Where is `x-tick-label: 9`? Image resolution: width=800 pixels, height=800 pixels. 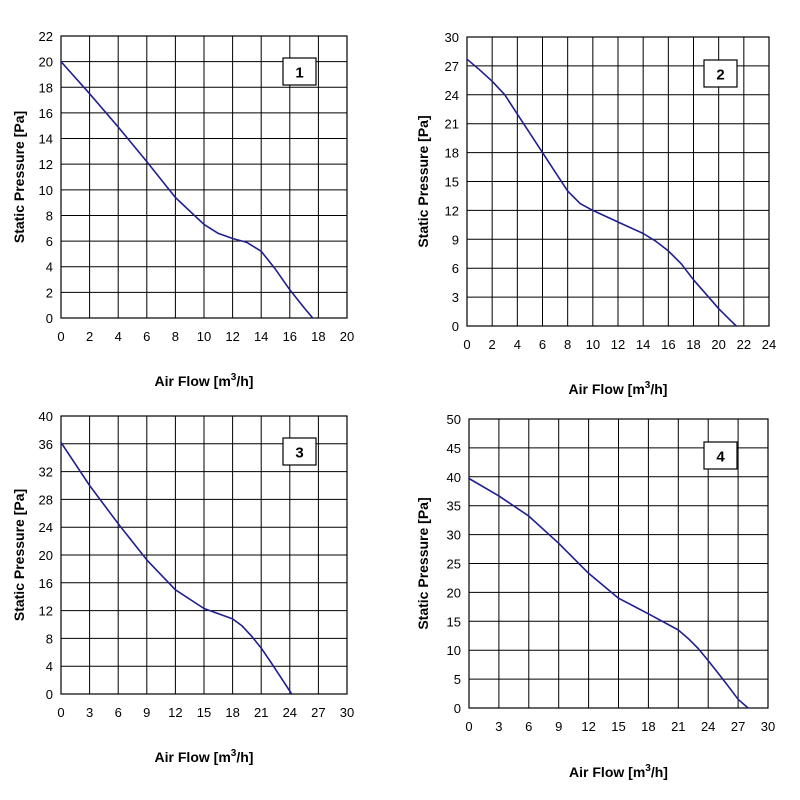
x-tick-label: 9 is located at coordinates (146, 712).